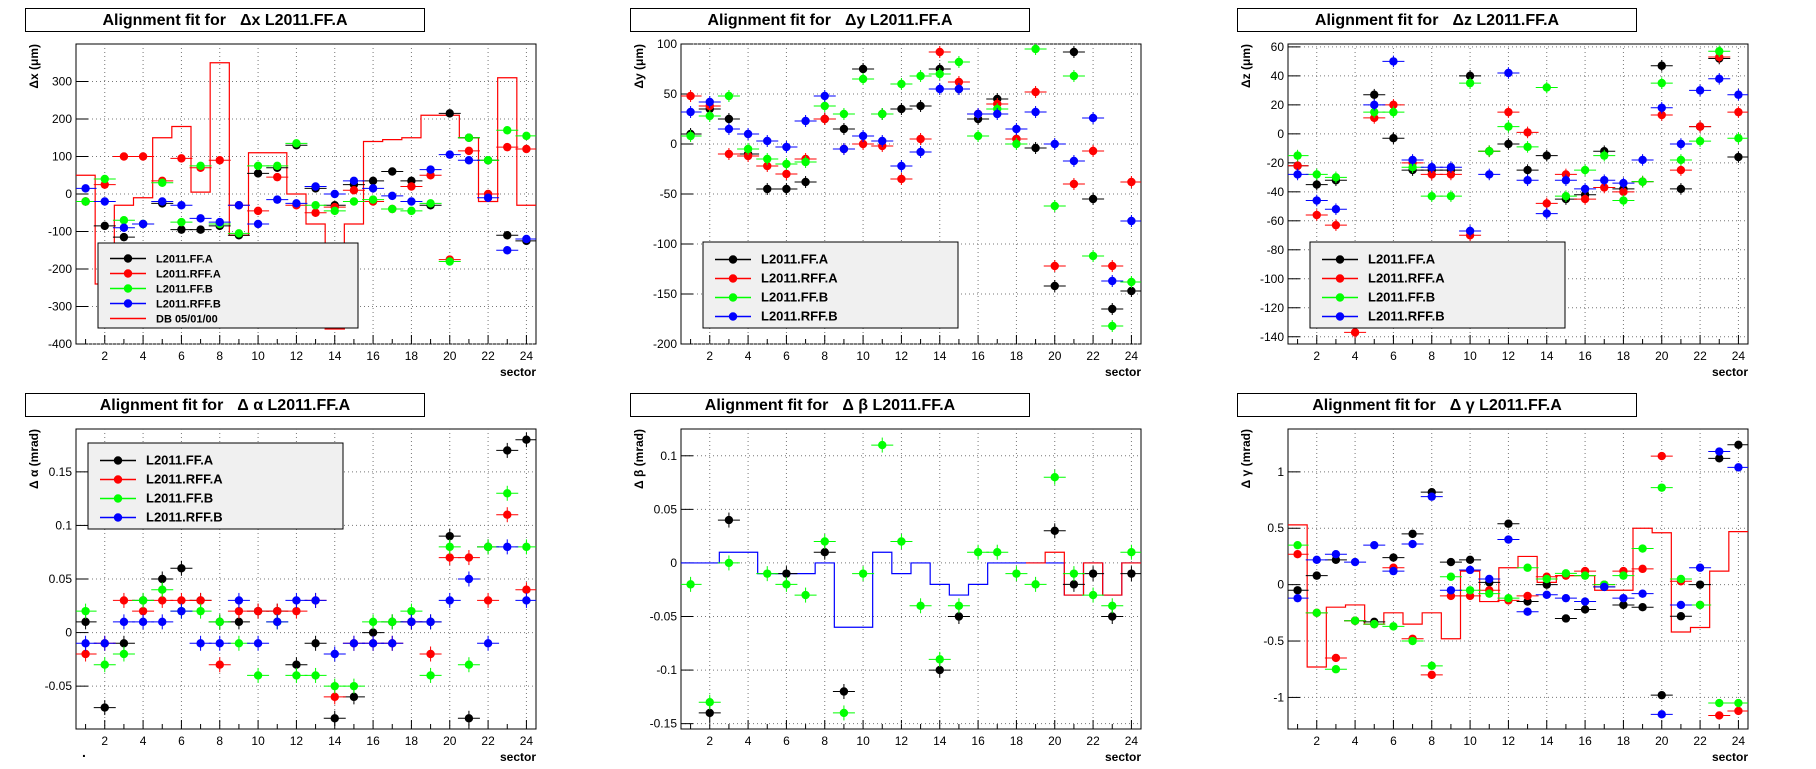  Describe the element at coordinates (830, 405) in the screenshot. I see `chart-title: Alignment fit for Δ β L2011.FF.A` at that location.